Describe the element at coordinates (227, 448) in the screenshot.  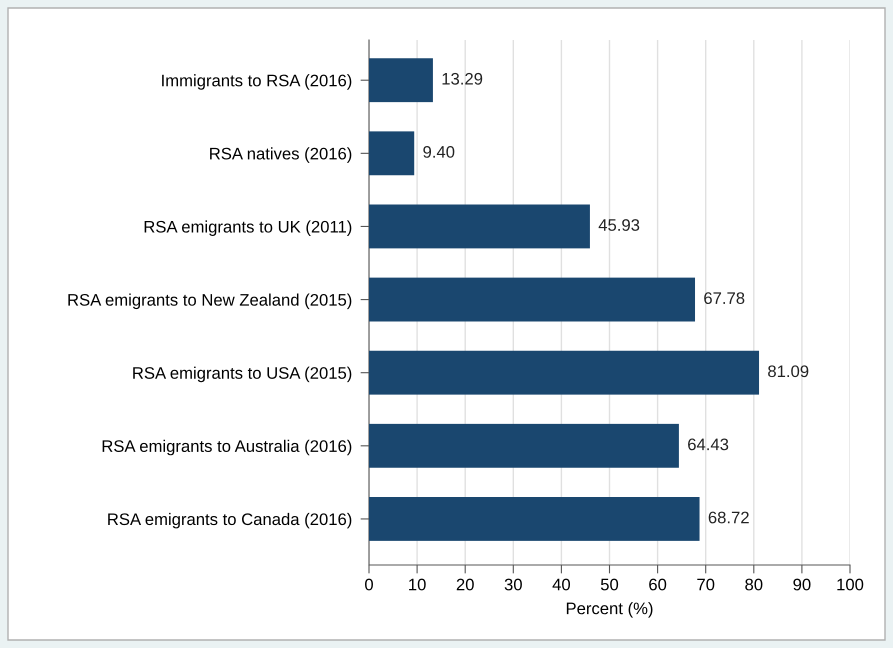
I see `y-tick-label: RSA emigrants to Australia (2016)` at that location.